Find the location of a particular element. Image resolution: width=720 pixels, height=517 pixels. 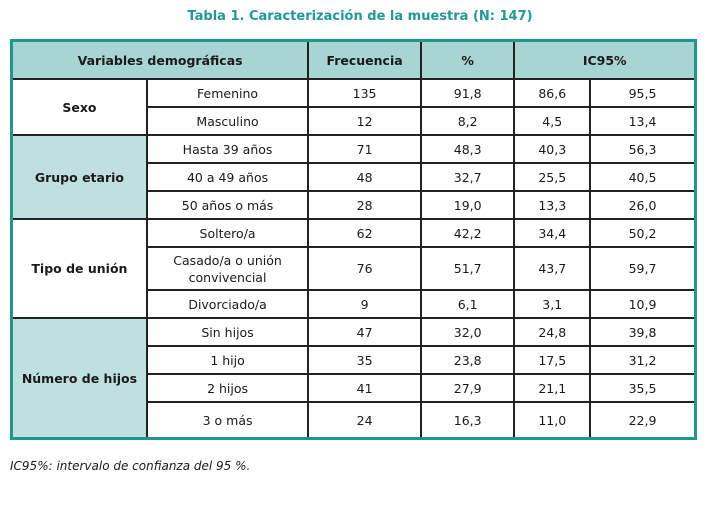

percent-cell: 8,2 is located at coordinates (467, 121).